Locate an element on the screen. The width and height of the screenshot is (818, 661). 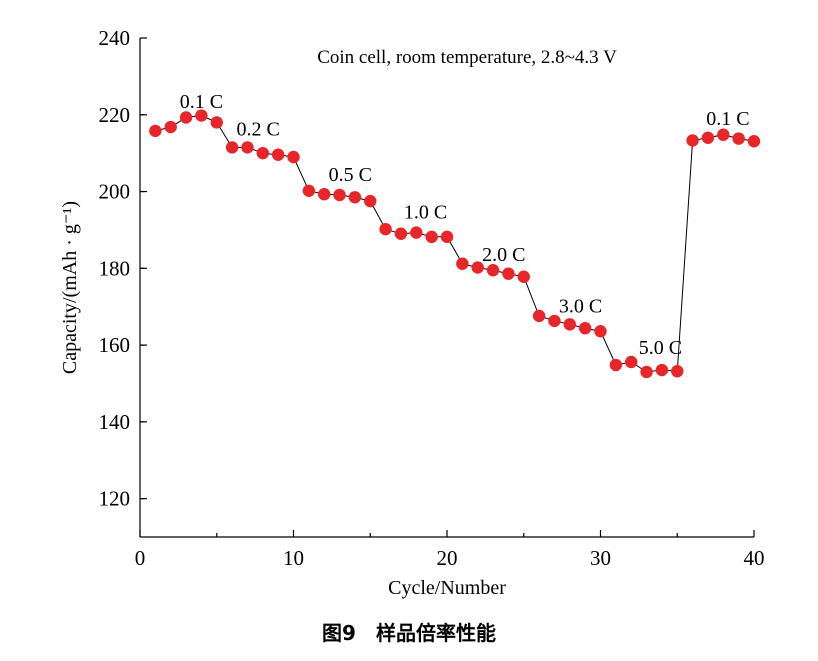
rate-label: 0.5 C is located at coordinates (350, 175).